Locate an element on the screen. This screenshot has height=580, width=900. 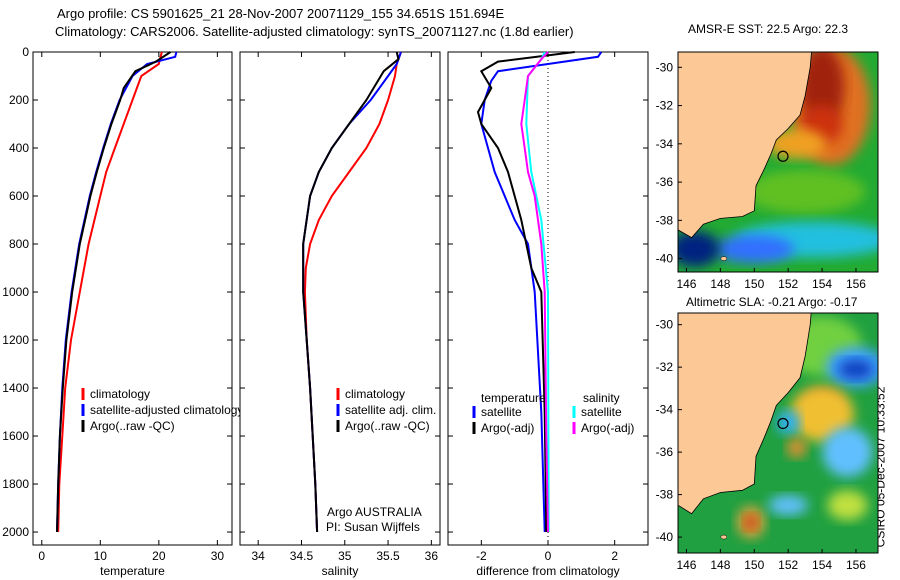
x-tick-label: 35.5 is located at coordinates (388, 556).